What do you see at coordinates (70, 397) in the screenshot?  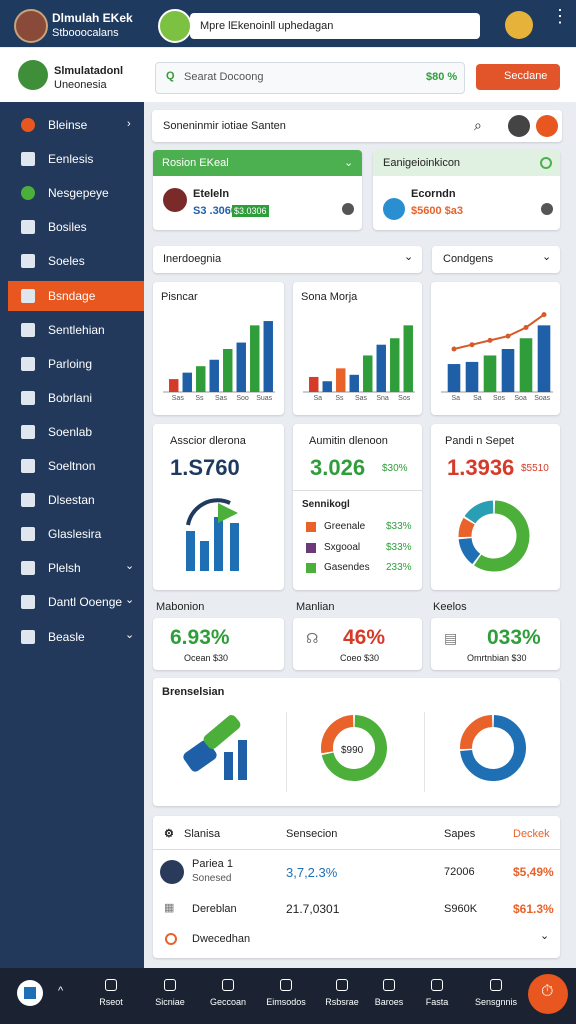 I see `nav-item: Bobrlani` at bounding box center [70, 397].